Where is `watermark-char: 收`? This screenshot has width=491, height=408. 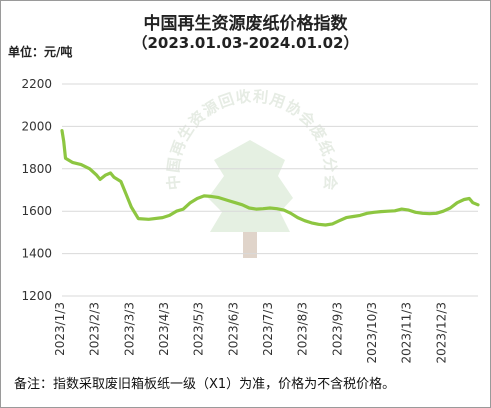 watermark-char: 收 is located at coordinates (243, 97).